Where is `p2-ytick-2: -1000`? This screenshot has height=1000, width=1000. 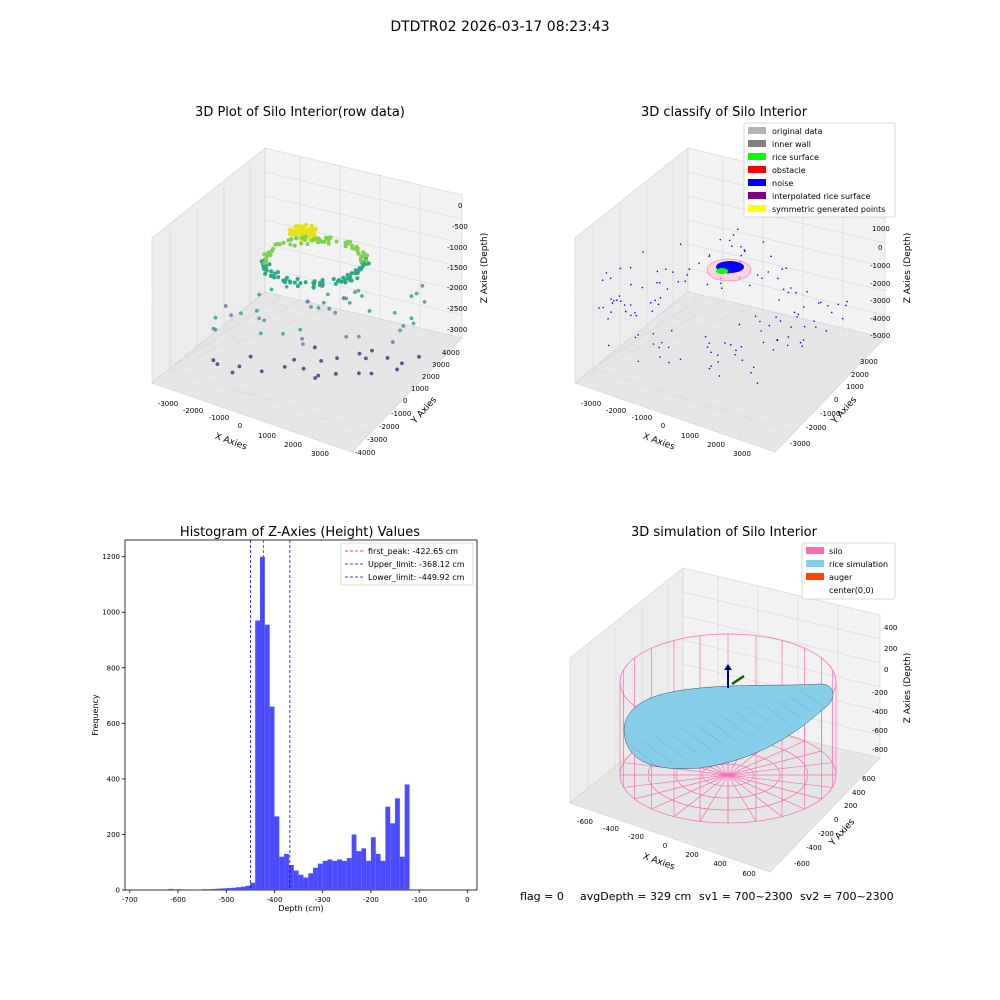
p2-ytick-2: -1000 is located at coordinates (830, 414).